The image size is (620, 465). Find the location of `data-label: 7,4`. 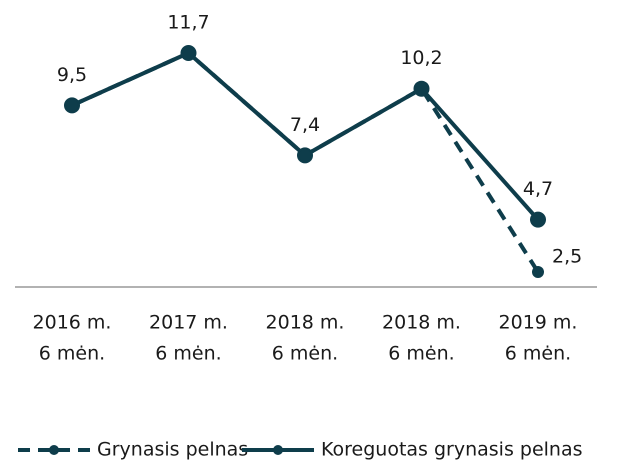

data-label: 7,4 is located at coordinates (305, 125).